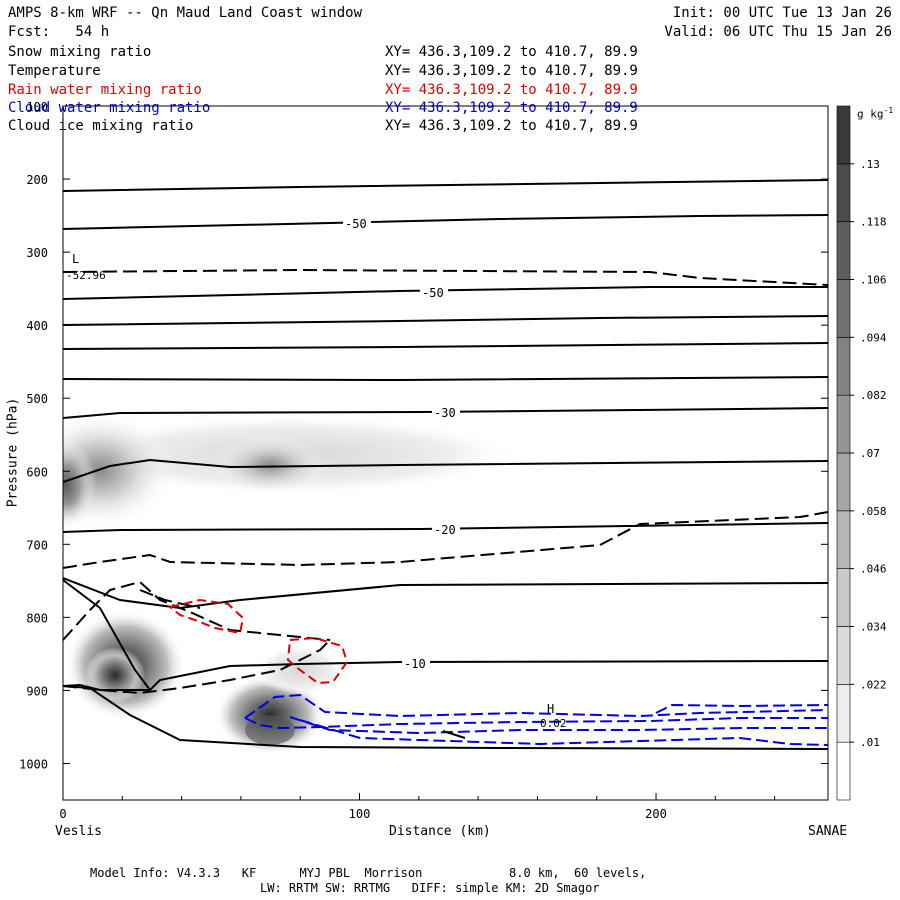 Image resolution: width=900 pixels, height=900 pixels. I want to click on y-tick-label: 1000, so click(33, 764).